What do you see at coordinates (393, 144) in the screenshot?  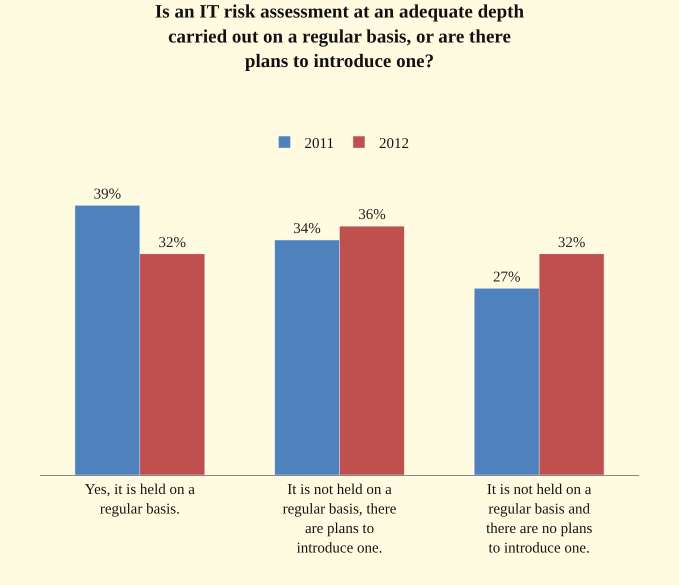 I see `legend-label: 2012` at bounding box center [393, 144].